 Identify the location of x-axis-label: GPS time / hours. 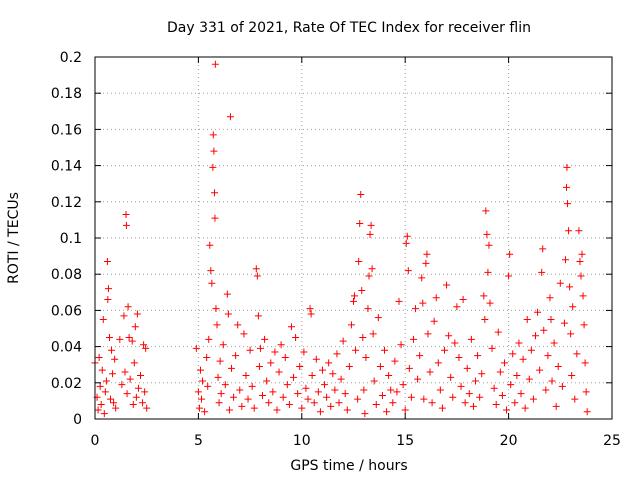
(348, 466).